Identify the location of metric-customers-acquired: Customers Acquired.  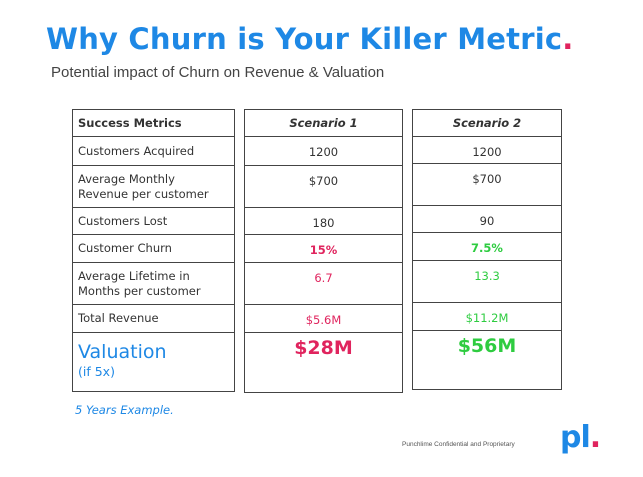
(153, 151).